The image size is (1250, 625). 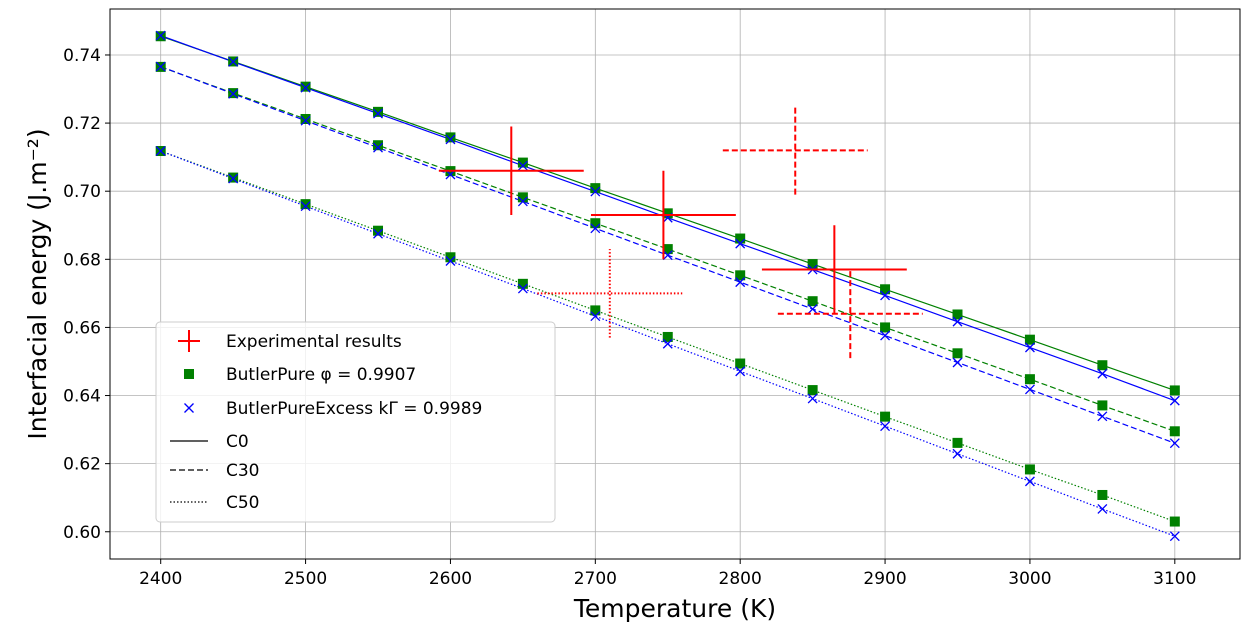 What do you see at coordinates (82, 124) in the screenshot?
I see `y-tick-label: 0.72` at bounding box center [82, 124].